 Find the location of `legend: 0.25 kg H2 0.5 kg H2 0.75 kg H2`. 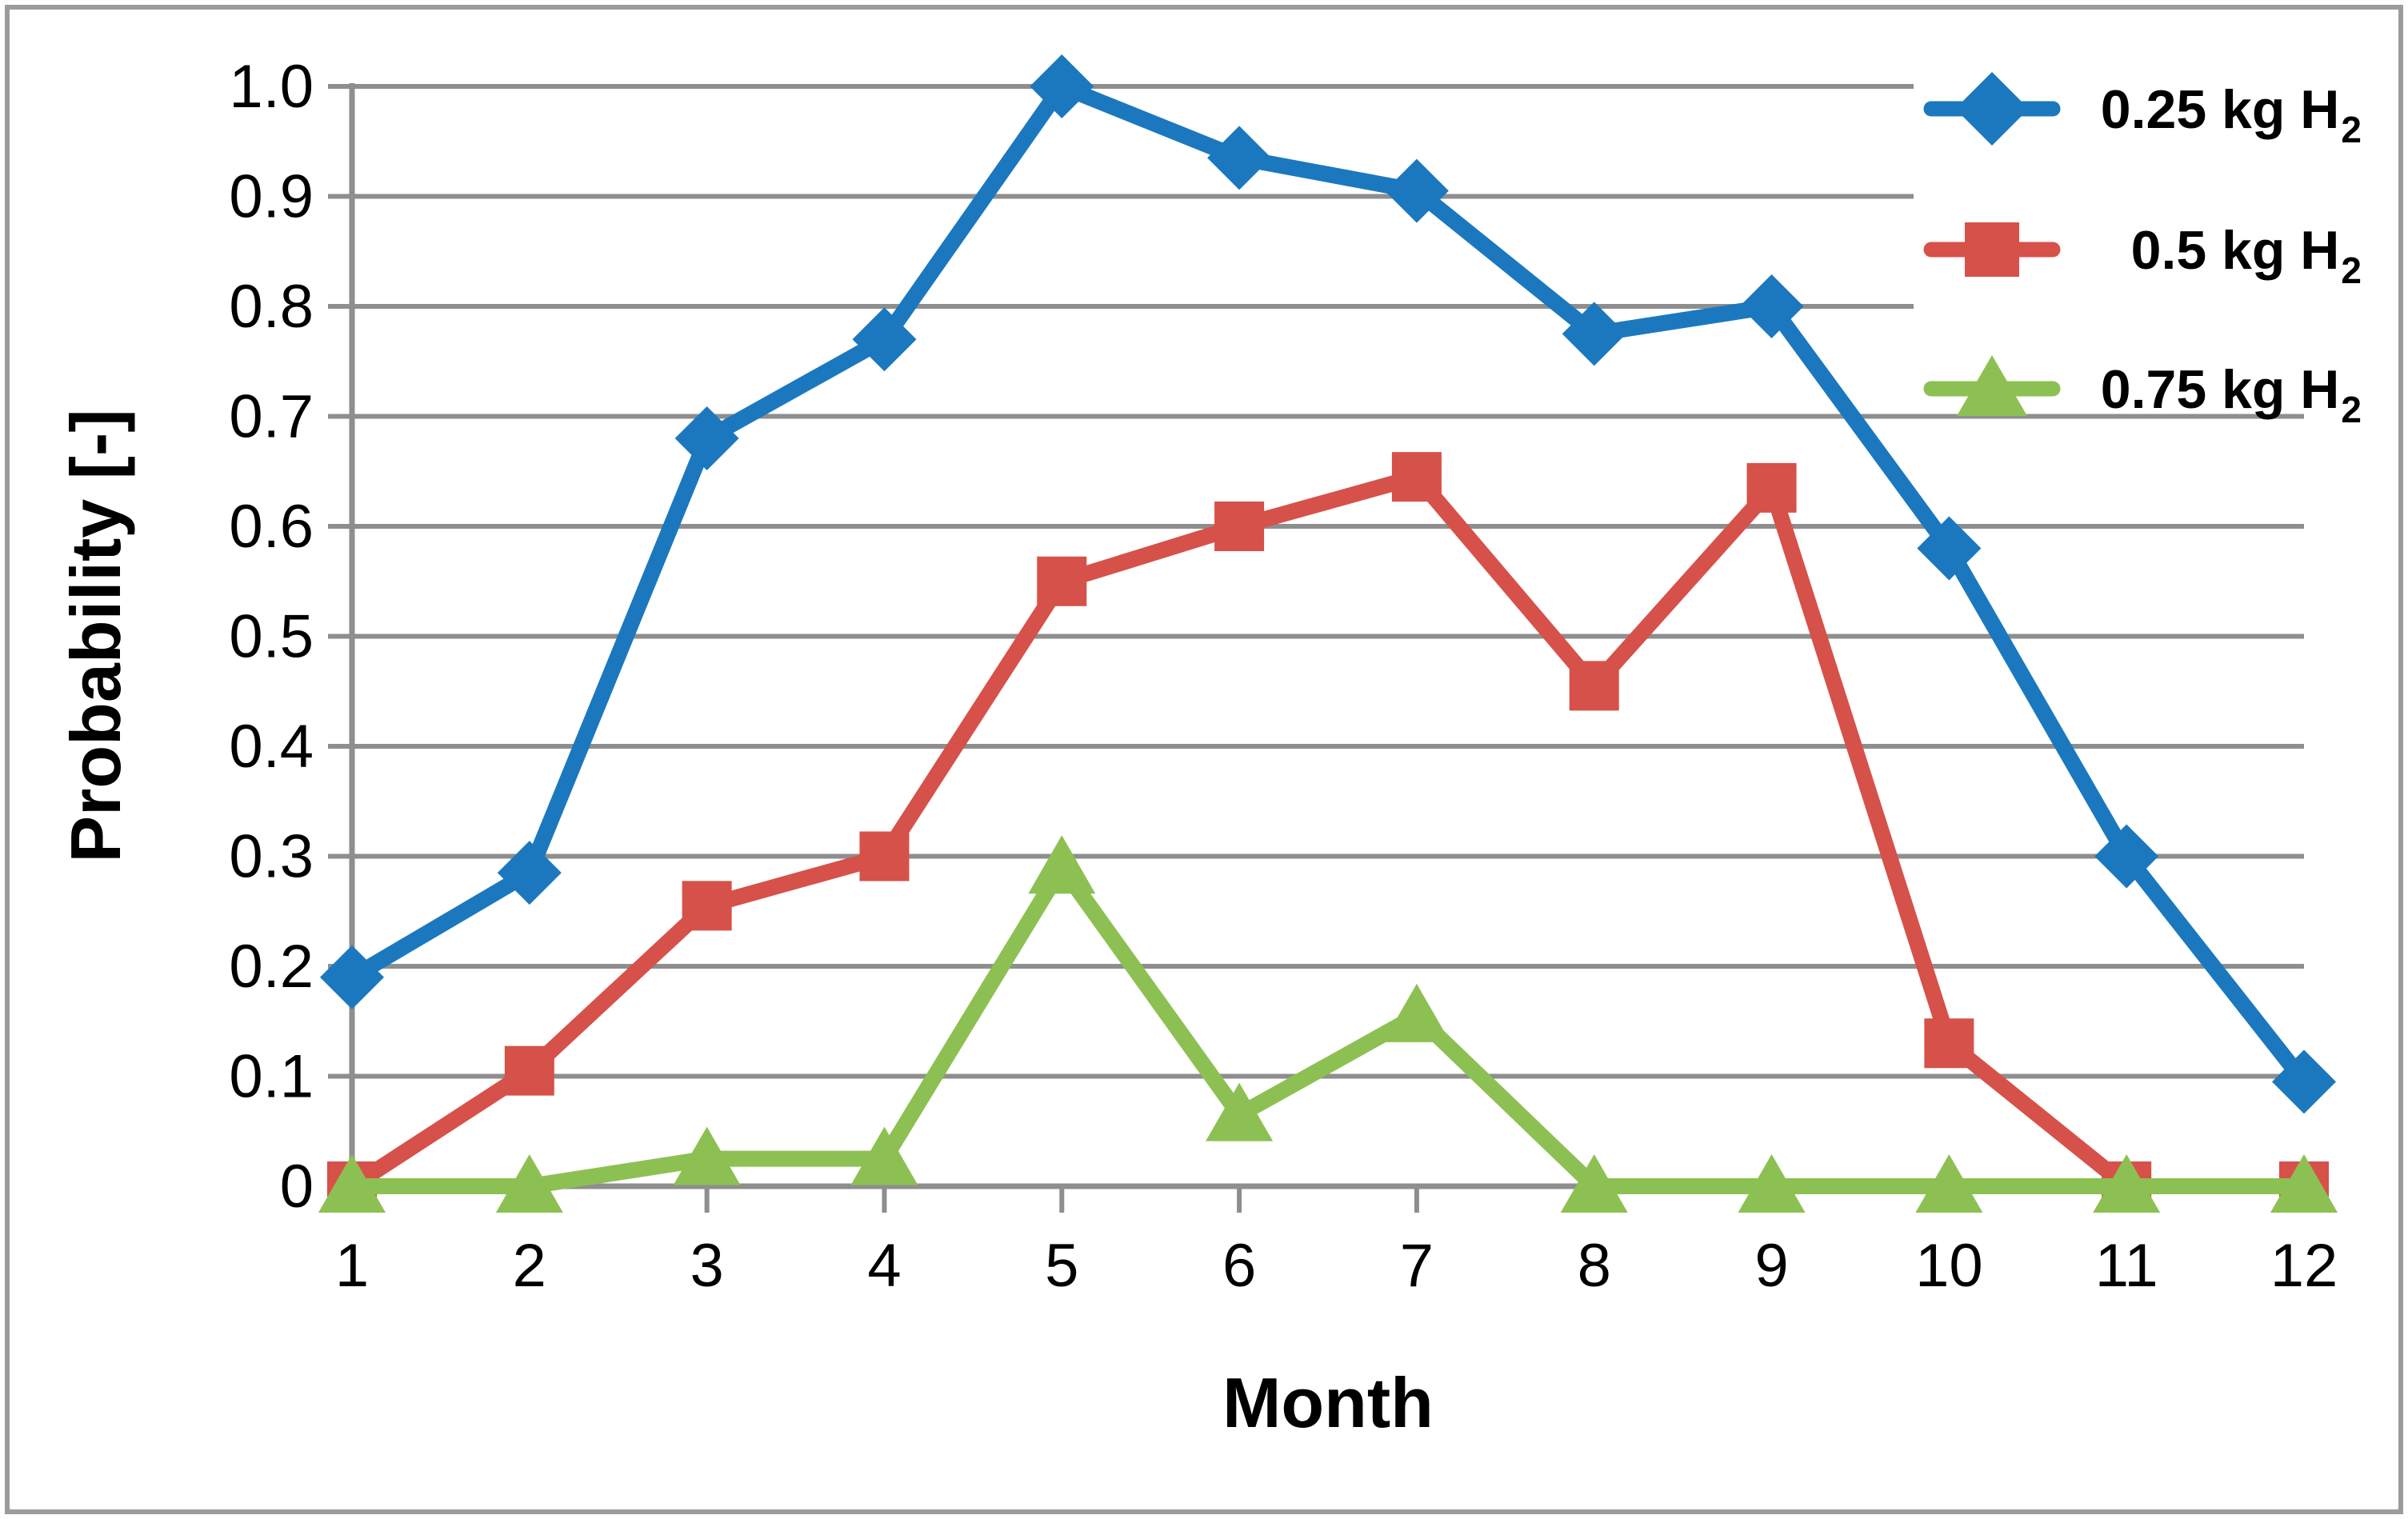

legend: 0.25 kg H2 0.5 kg H2 0.75 kg H2 is located at coordinates (2151, 243).